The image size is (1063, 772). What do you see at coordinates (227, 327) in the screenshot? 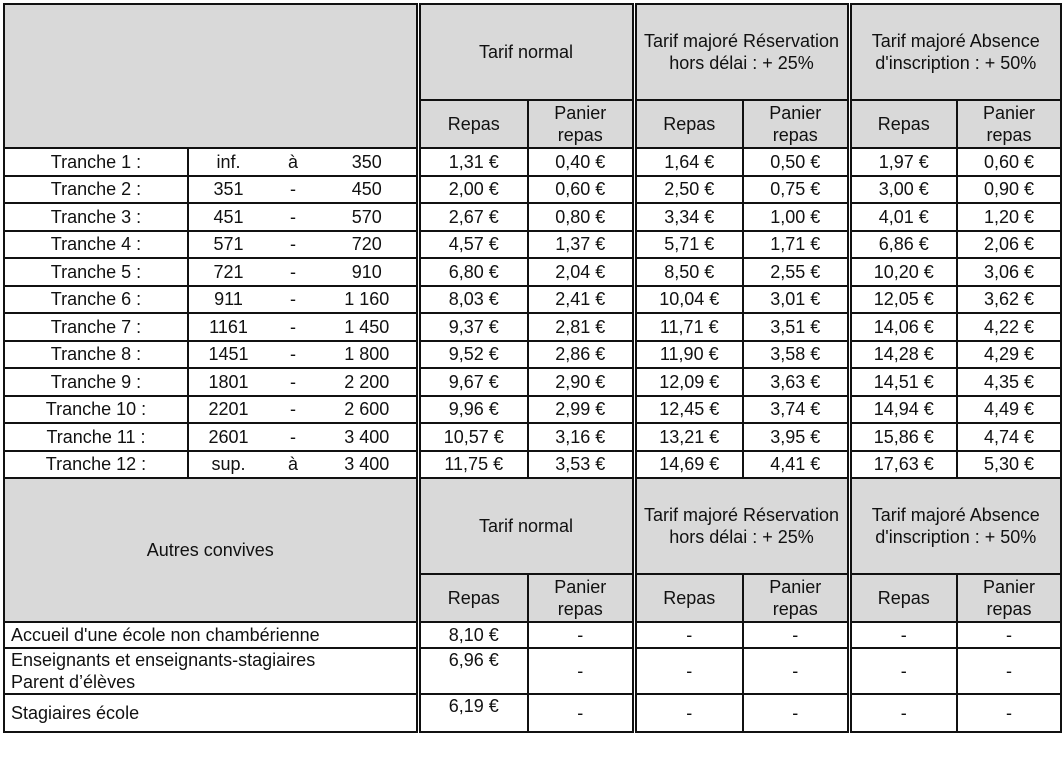
I see `tranche-from: 1161` at bounding box center [227, 327].